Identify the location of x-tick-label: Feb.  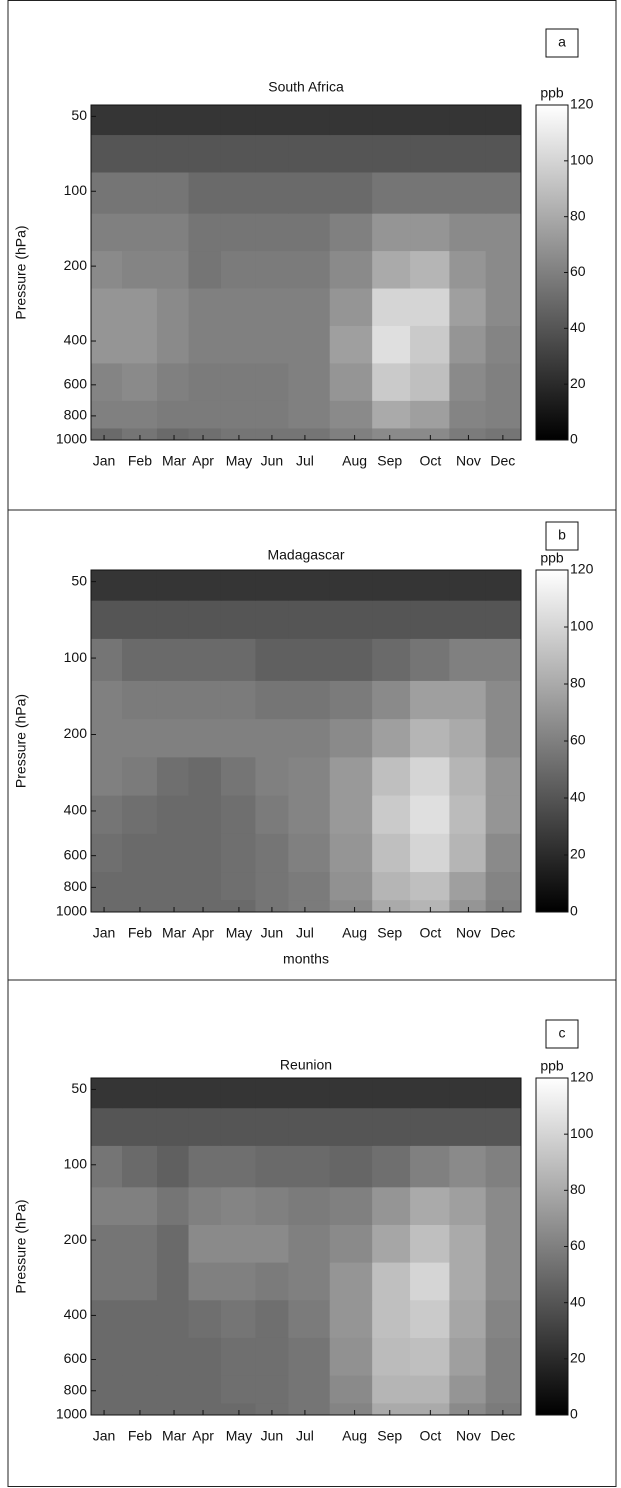
(140, 933).